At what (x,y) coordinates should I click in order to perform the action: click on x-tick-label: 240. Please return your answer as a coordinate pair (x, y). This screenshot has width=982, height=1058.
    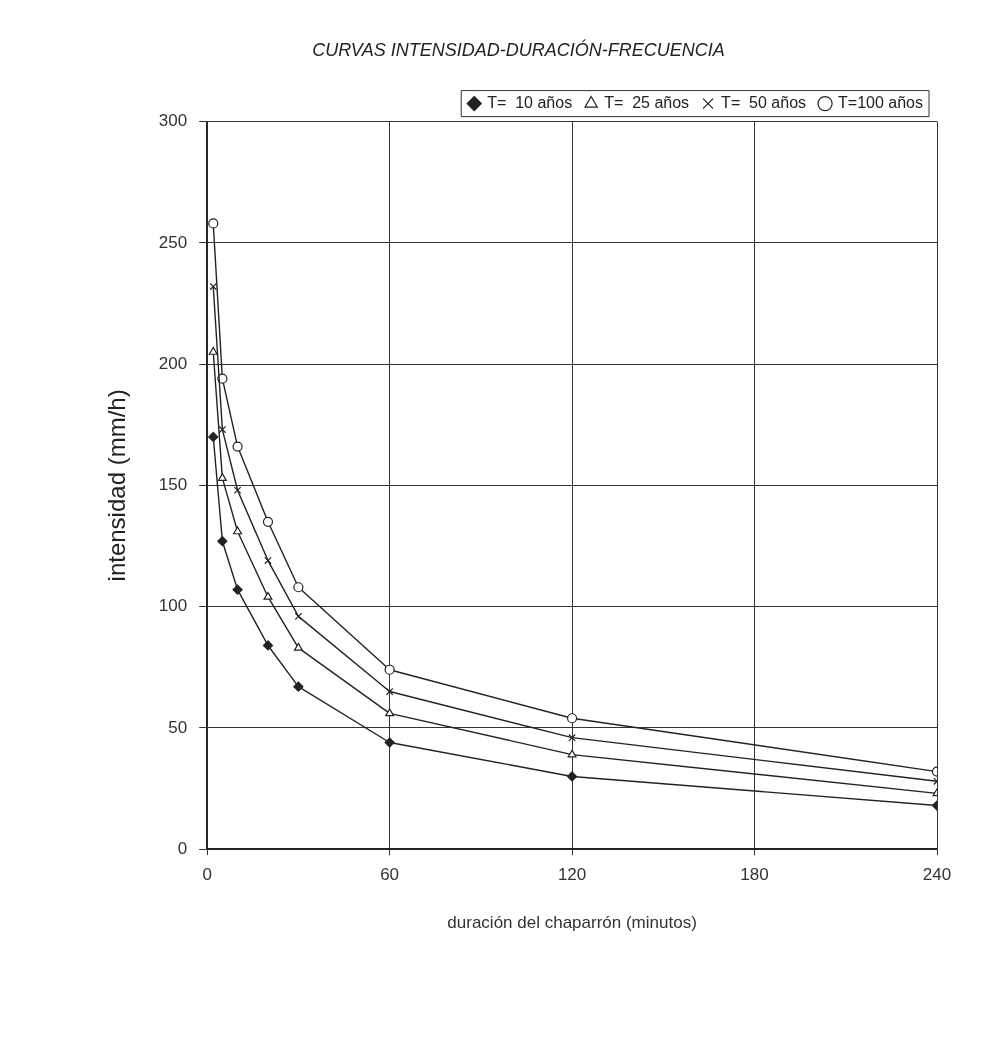
    Looking at the image, I should click on (937, 875).